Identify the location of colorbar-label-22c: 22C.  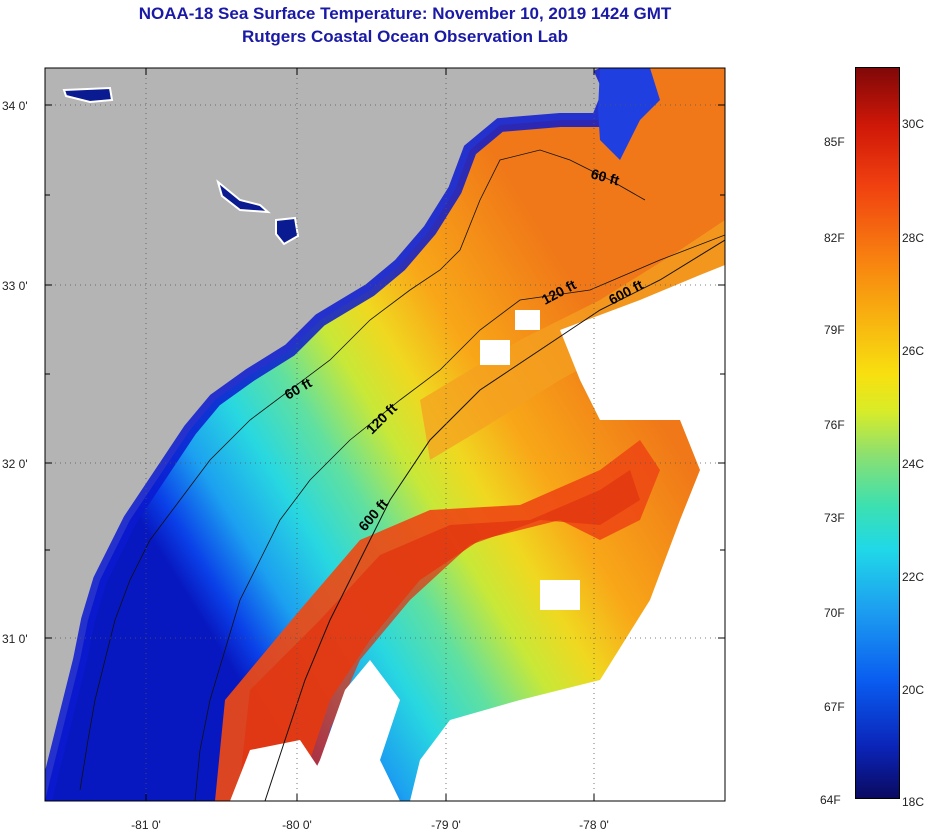
(913, 577).